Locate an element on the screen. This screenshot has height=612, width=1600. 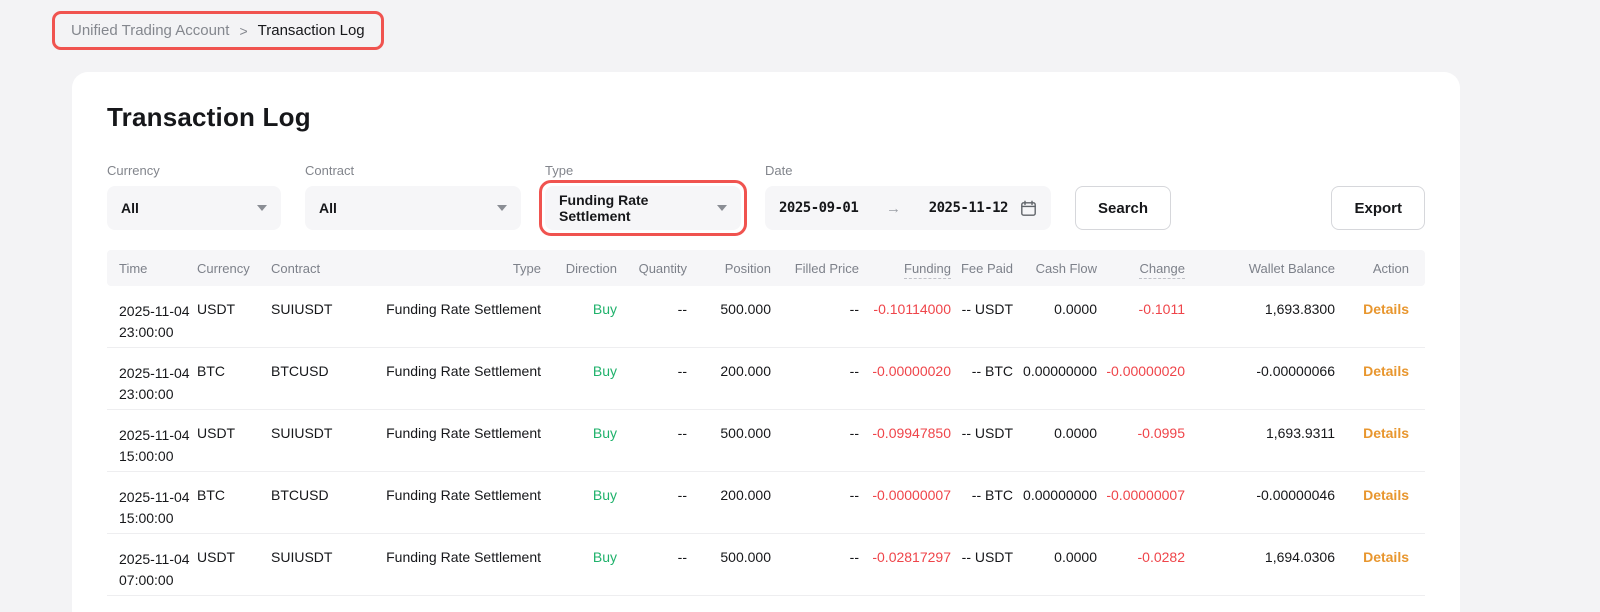
cell-contract: BTCUSD is located at coordinates (300, 371).